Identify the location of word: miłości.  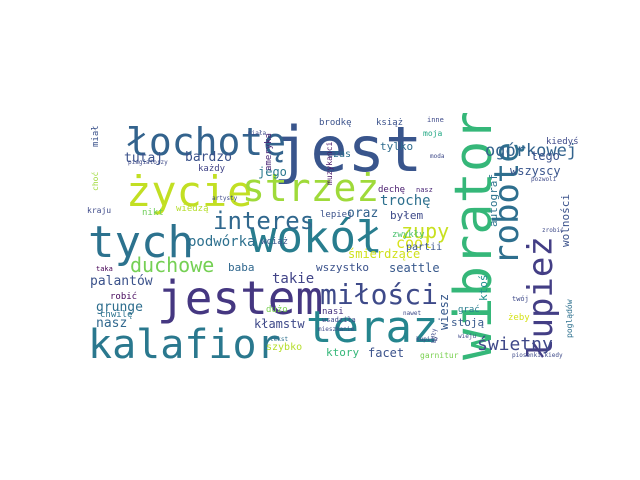
(379, 294).